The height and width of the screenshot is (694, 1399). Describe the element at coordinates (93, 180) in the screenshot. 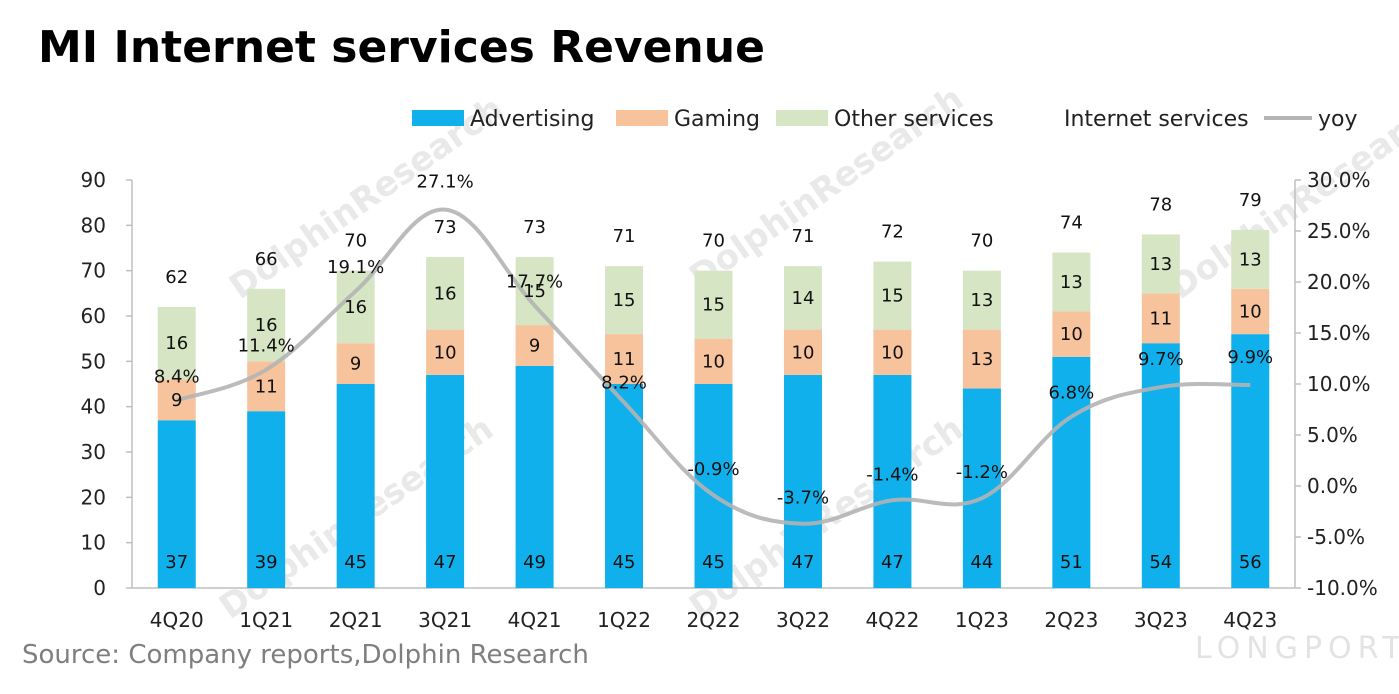

I see `left-tick-label: 90` at that location.